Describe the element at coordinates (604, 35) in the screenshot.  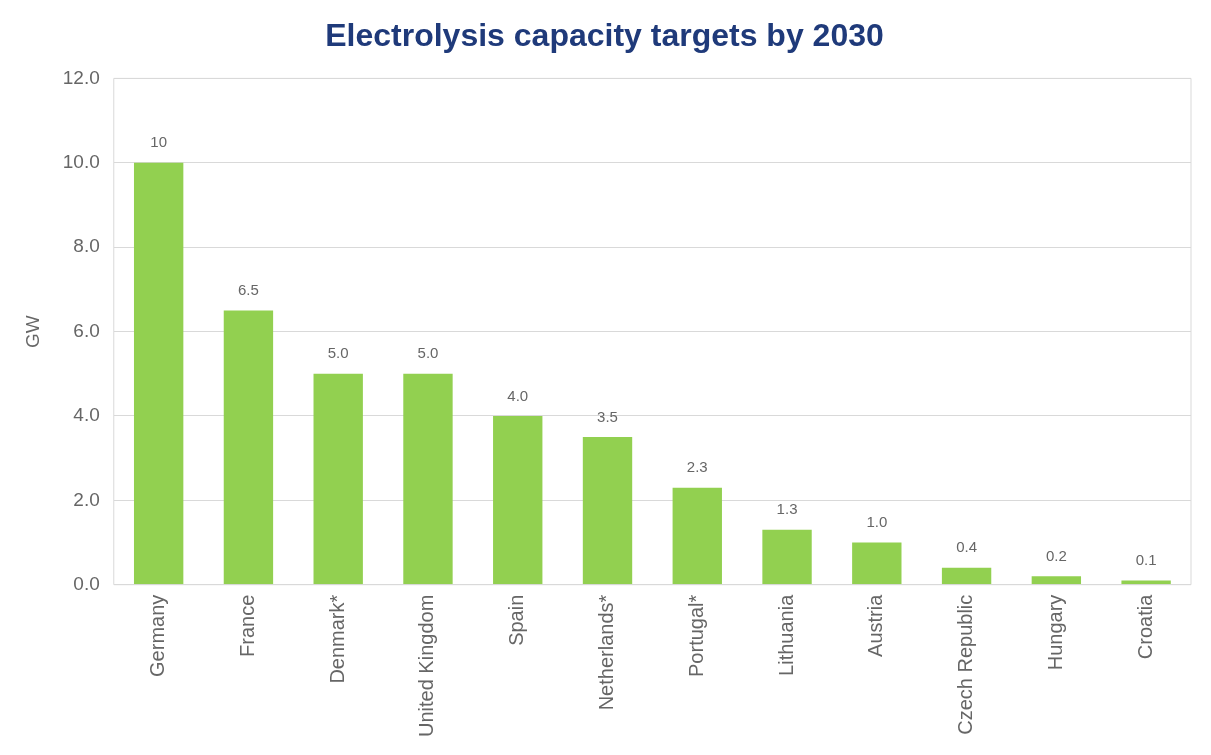
I see `chart-title: Electrolysis capacity targets by 2030` at that location.